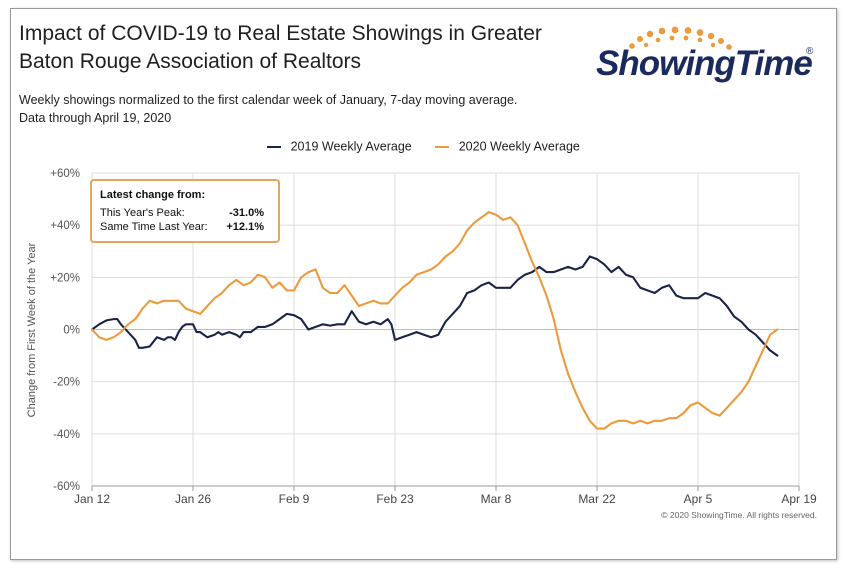 This screenshot has height=572, width=847. Describe the element at coordinates (423, 146) in the screenshot. I see `chart-legend: 2019 Weekly Average 2020 Weekly Average` at that location.